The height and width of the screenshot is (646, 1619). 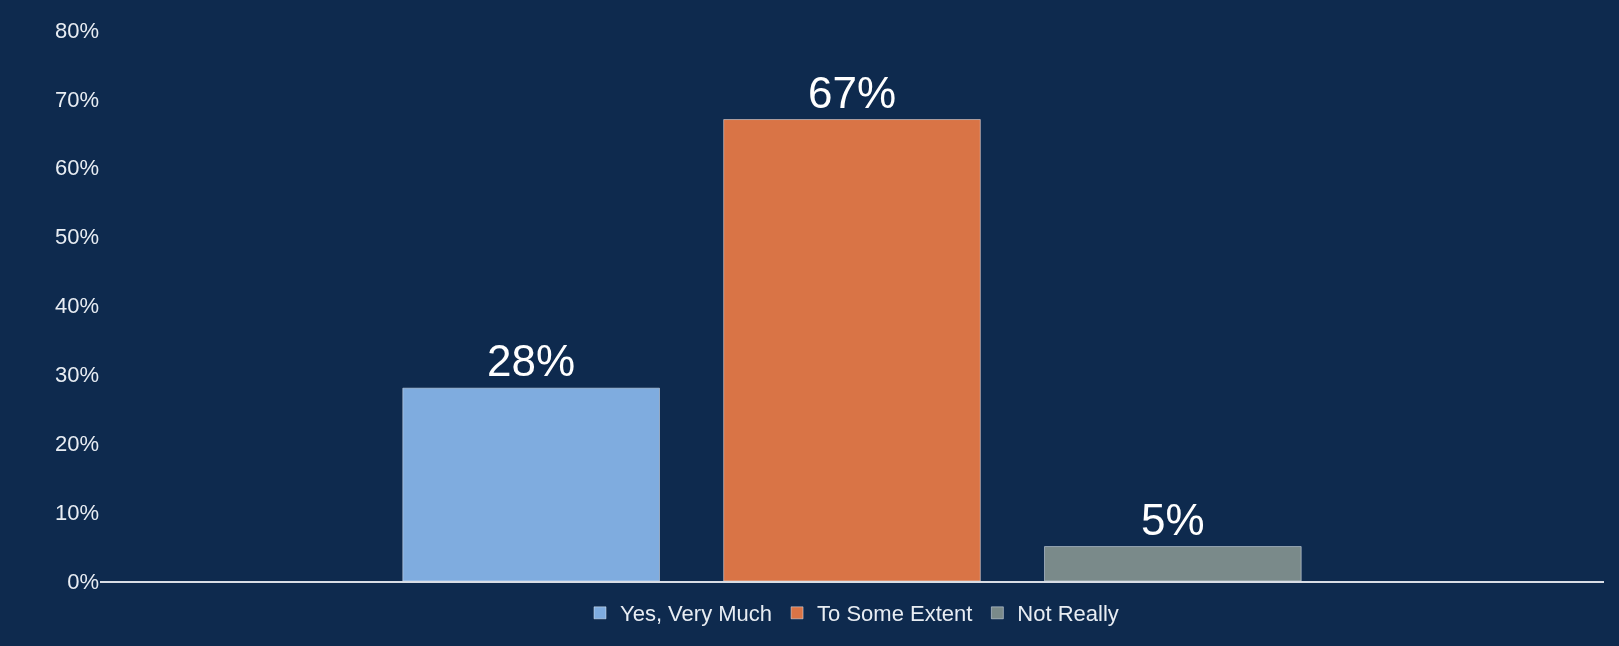 What do you see at coordinates (83, 581) in the screenshot?
I see `y-tick-label: 0%` at bounding box center [83, 581].